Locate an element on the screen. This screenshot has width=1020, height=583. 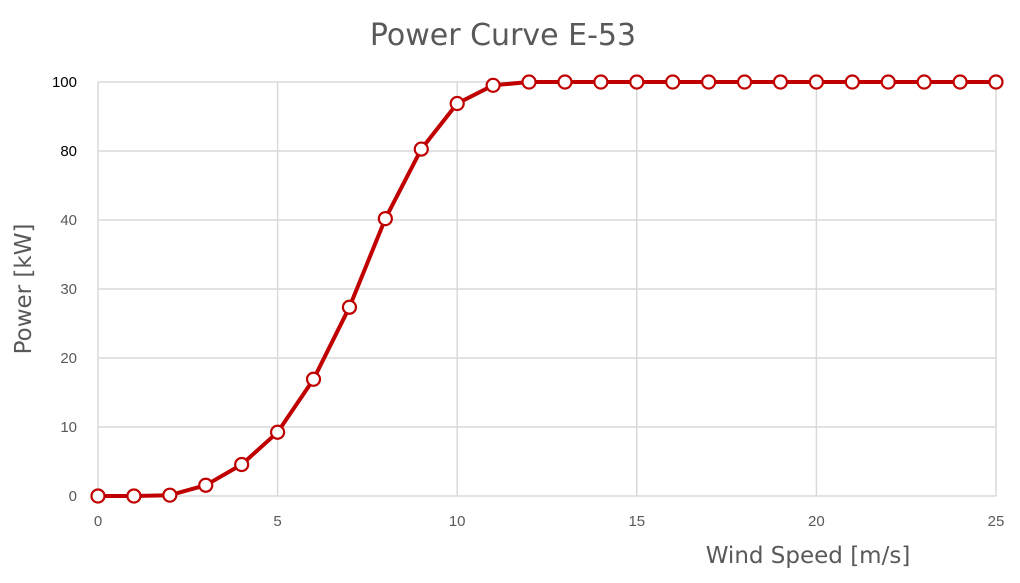
y-tick-label: 10 is located at coordinates (68, 427).